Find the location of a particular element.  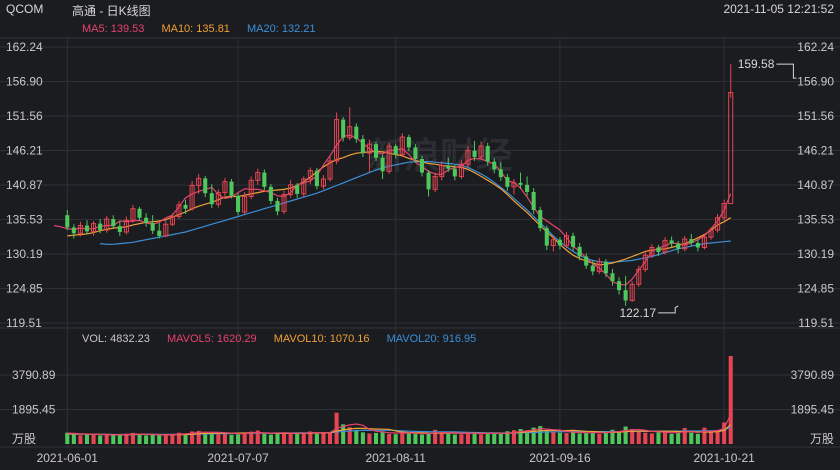

price-tick-right: 124.85 is located at coordinates (815, 289).